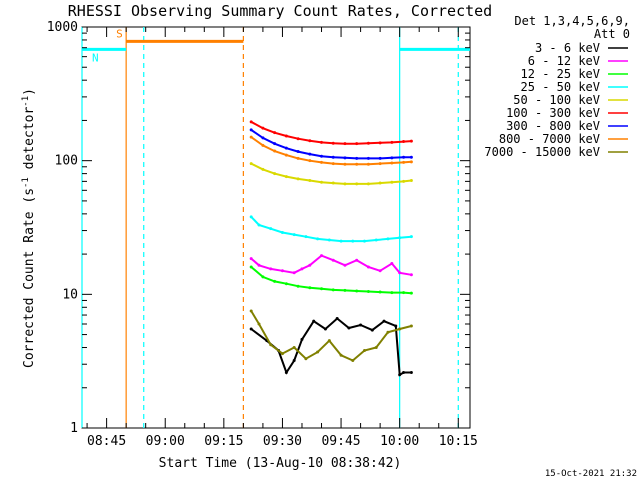 The width and height of the screenshot is (640, 484). What do you see at coordinates (564, 61) in the screenshot?
I see `legend-label: 6 - 12 keV` at bounding box center [564, 61].